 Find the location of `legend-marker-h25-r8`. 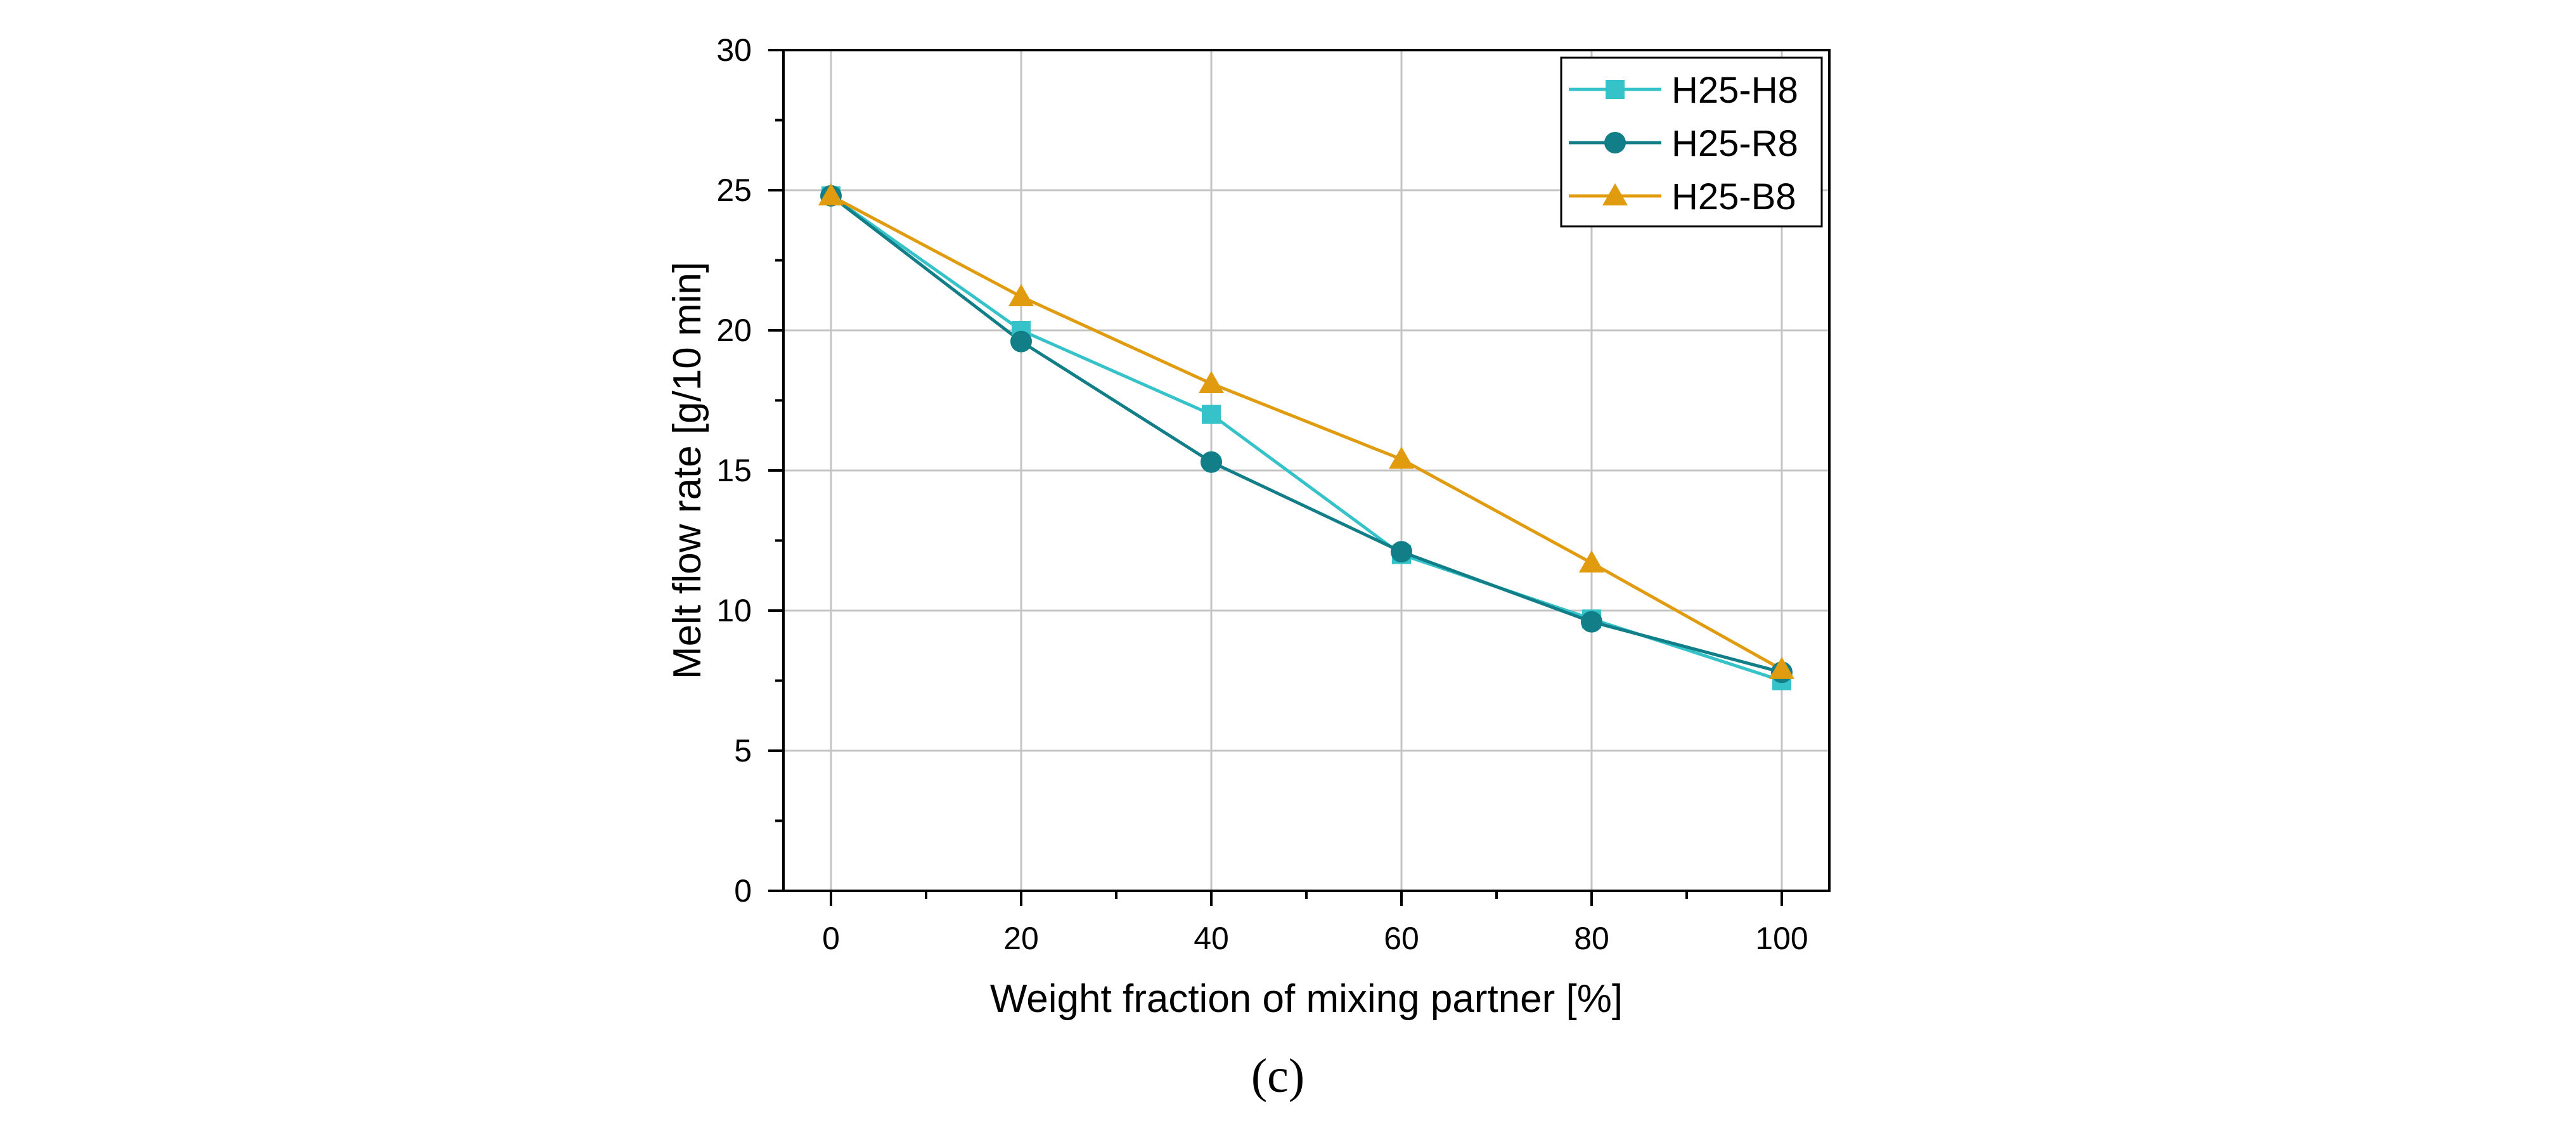

legend-marker-h25-r8 is located at coordinates (1615, 142).